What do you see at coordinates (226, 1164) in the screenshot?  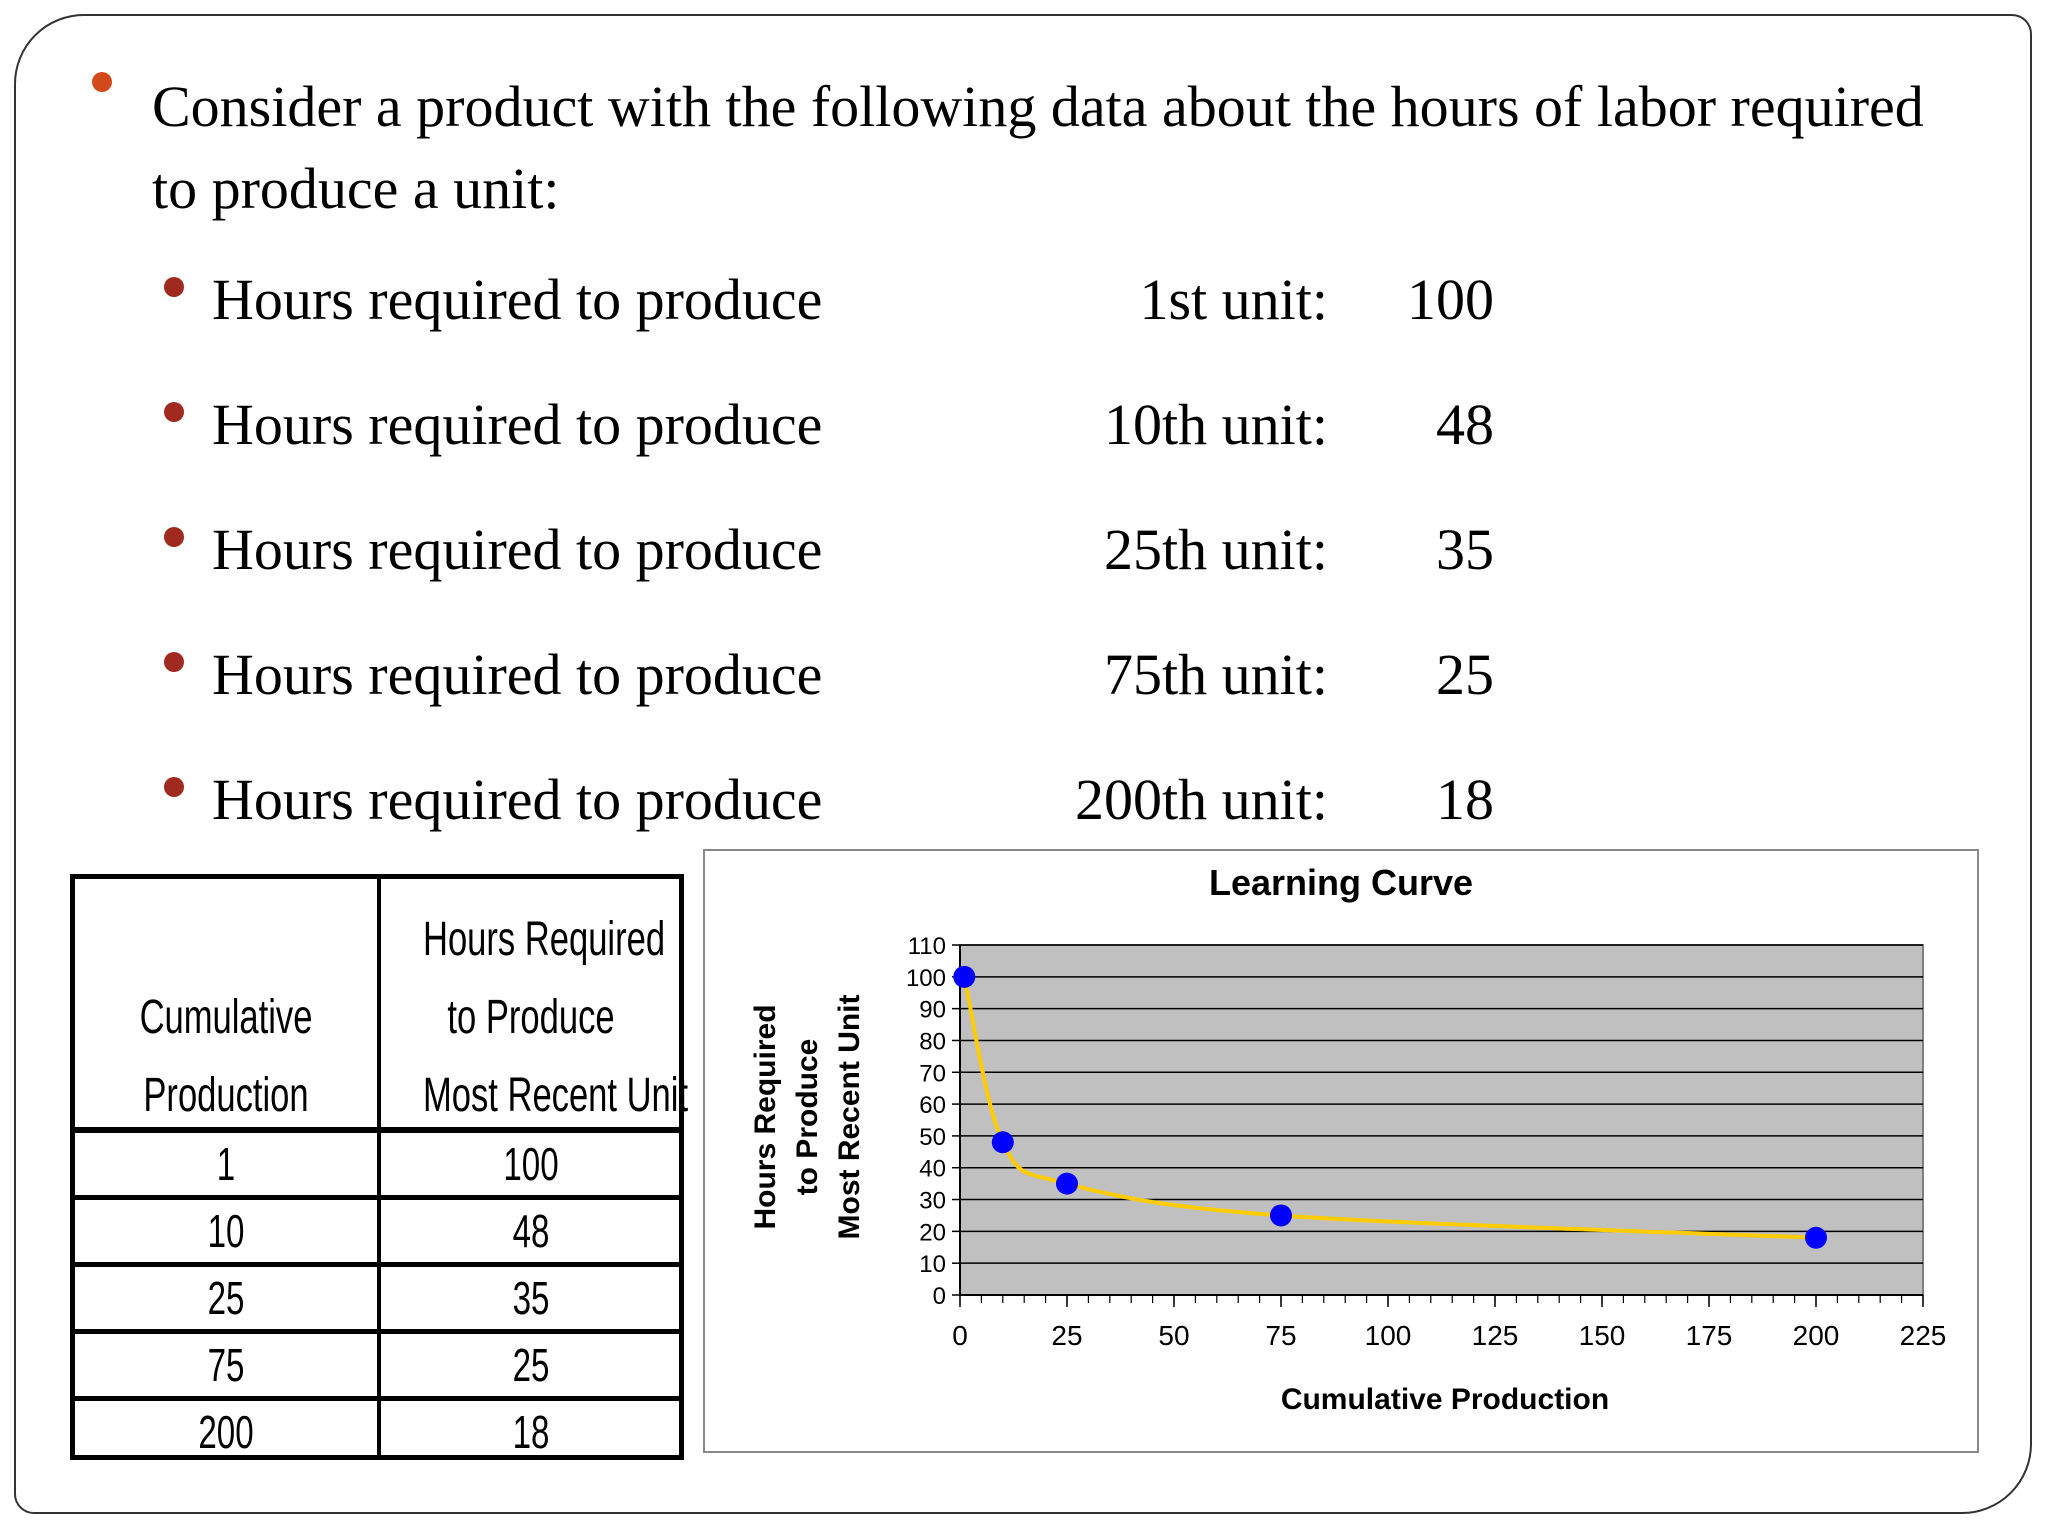 I see `table-cell: 1` at bounding box center [226, 1164].